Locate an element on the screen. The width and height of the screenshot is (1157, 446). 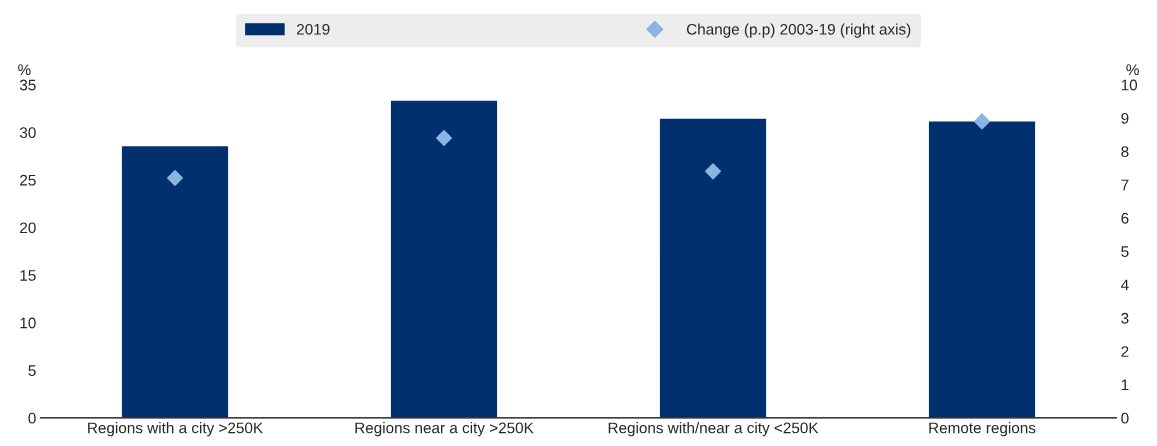
y2-tick-label: 2 is located at coordinates (1125, 351).